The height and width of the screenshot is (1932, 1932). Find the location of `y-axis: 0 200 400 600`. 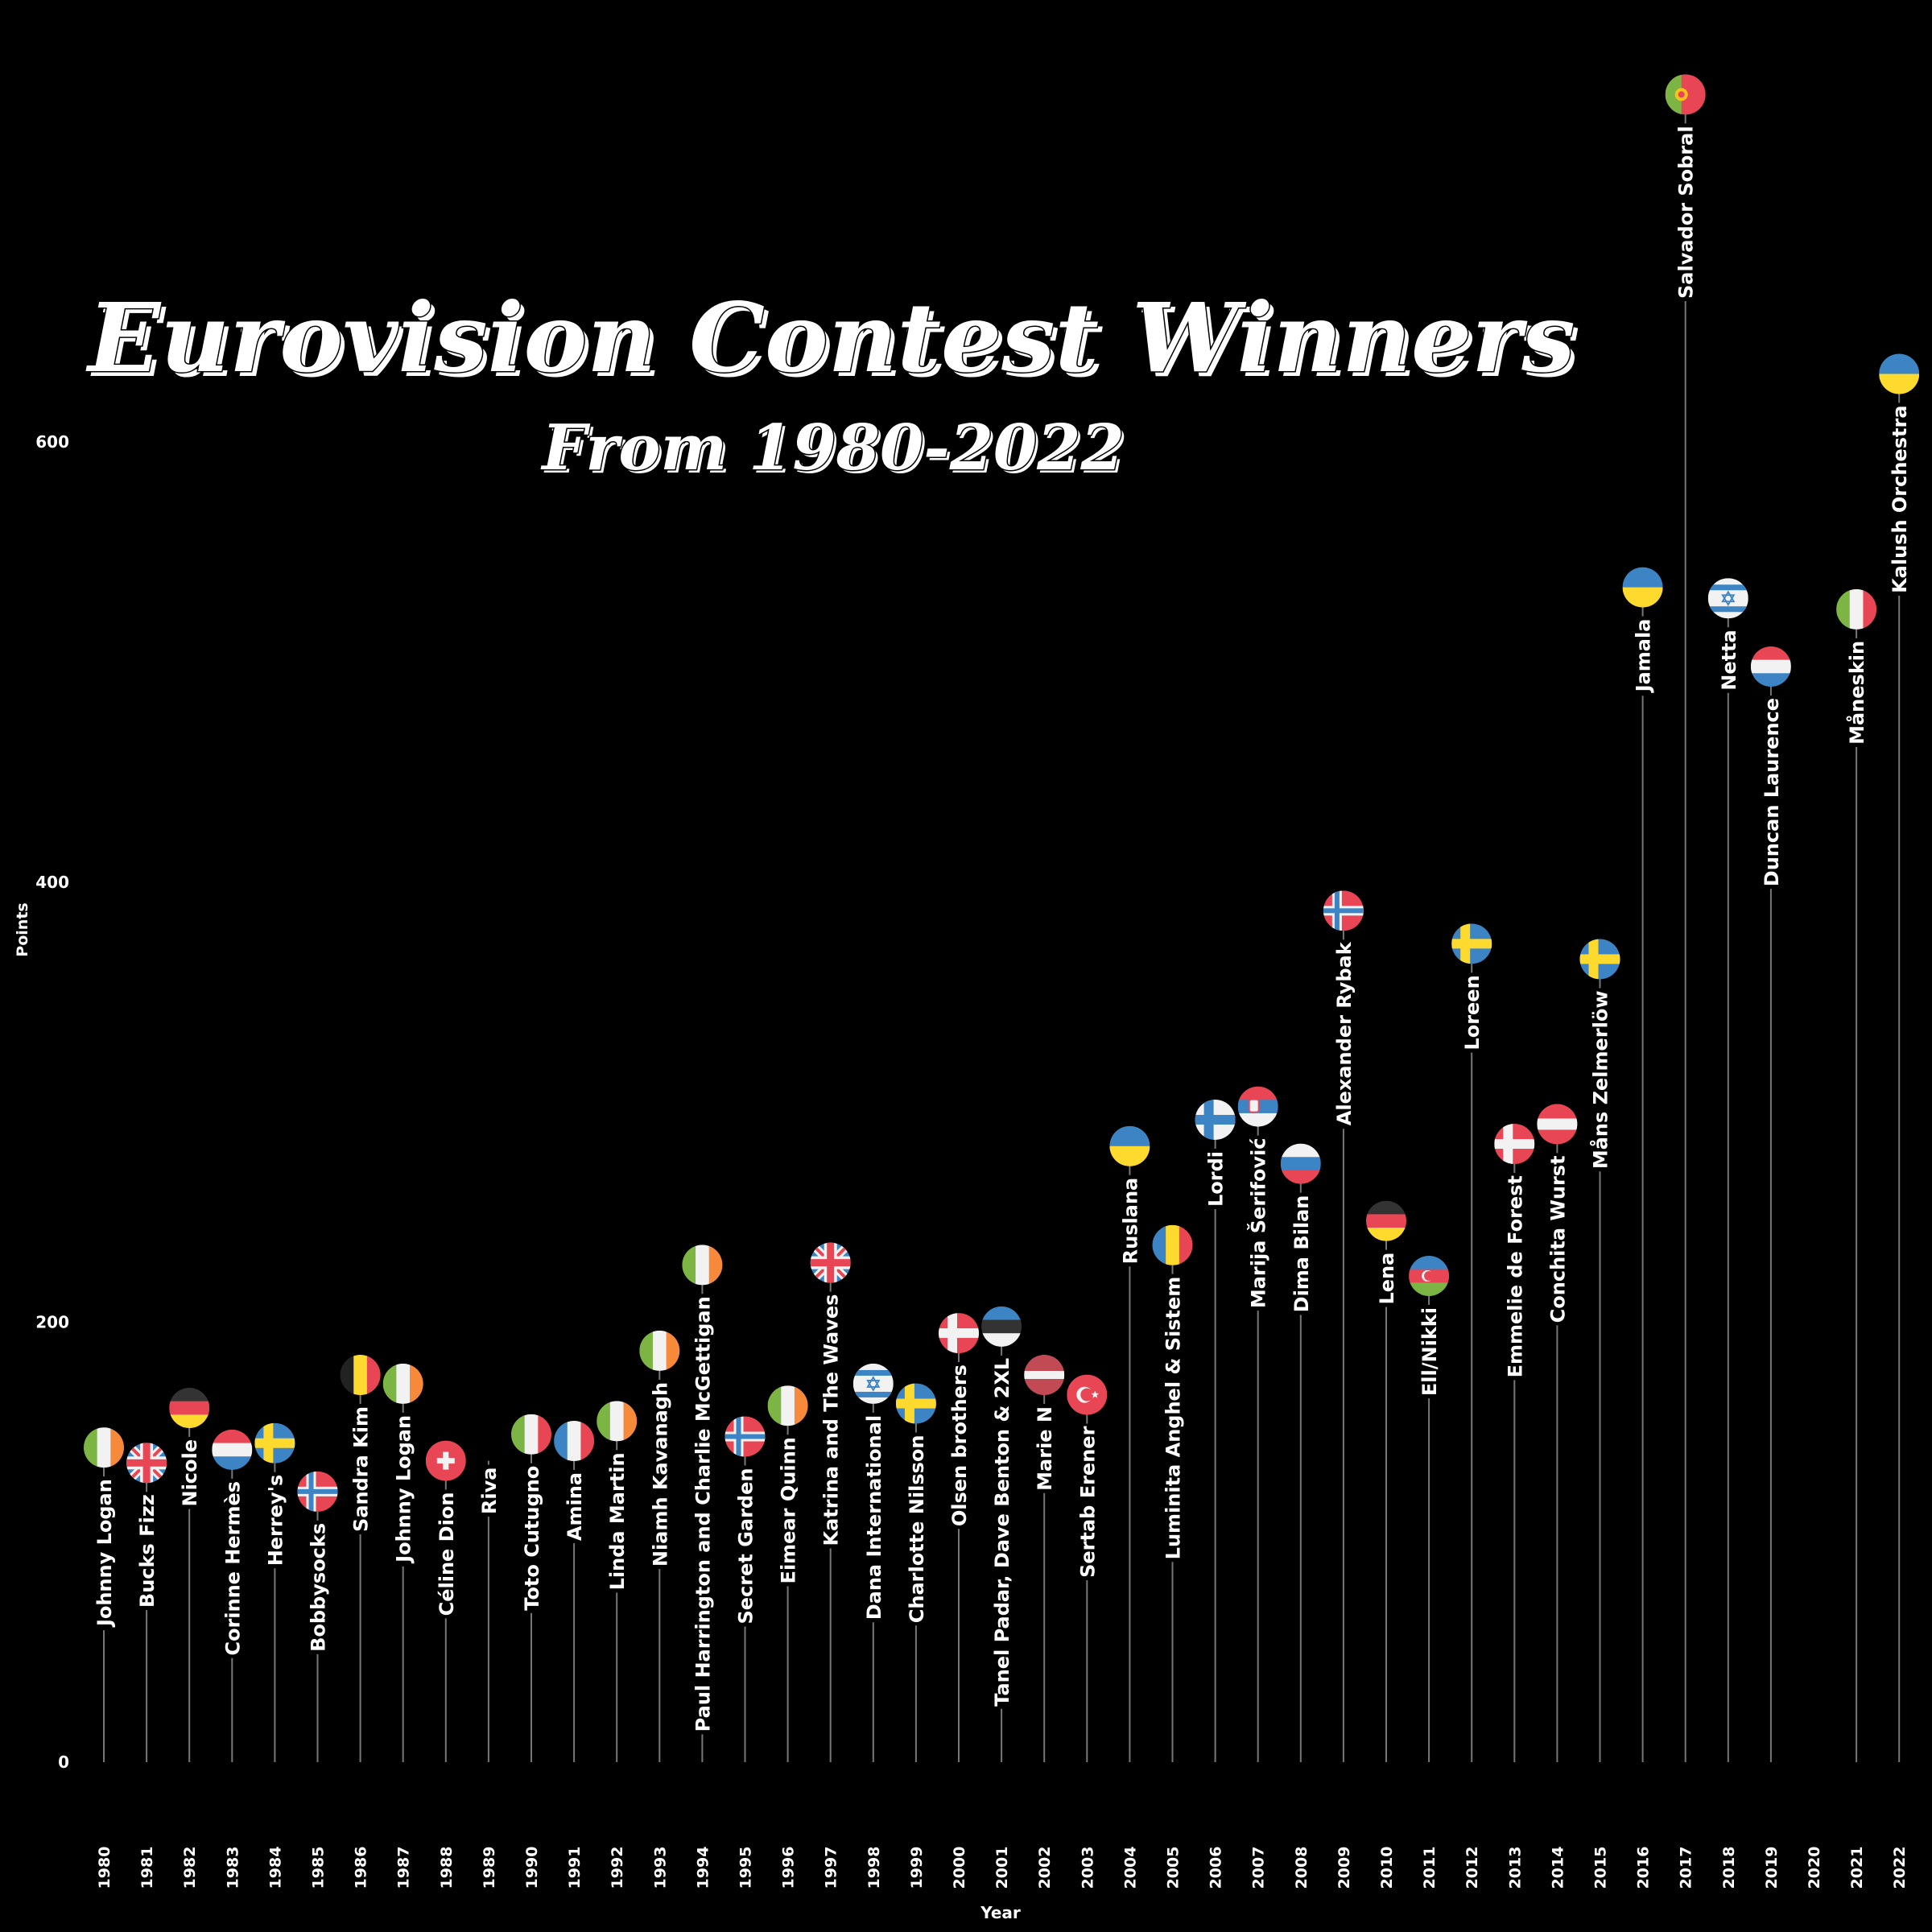

y-axis: 0 200 400 600 is located at coordinates (52, 1102).